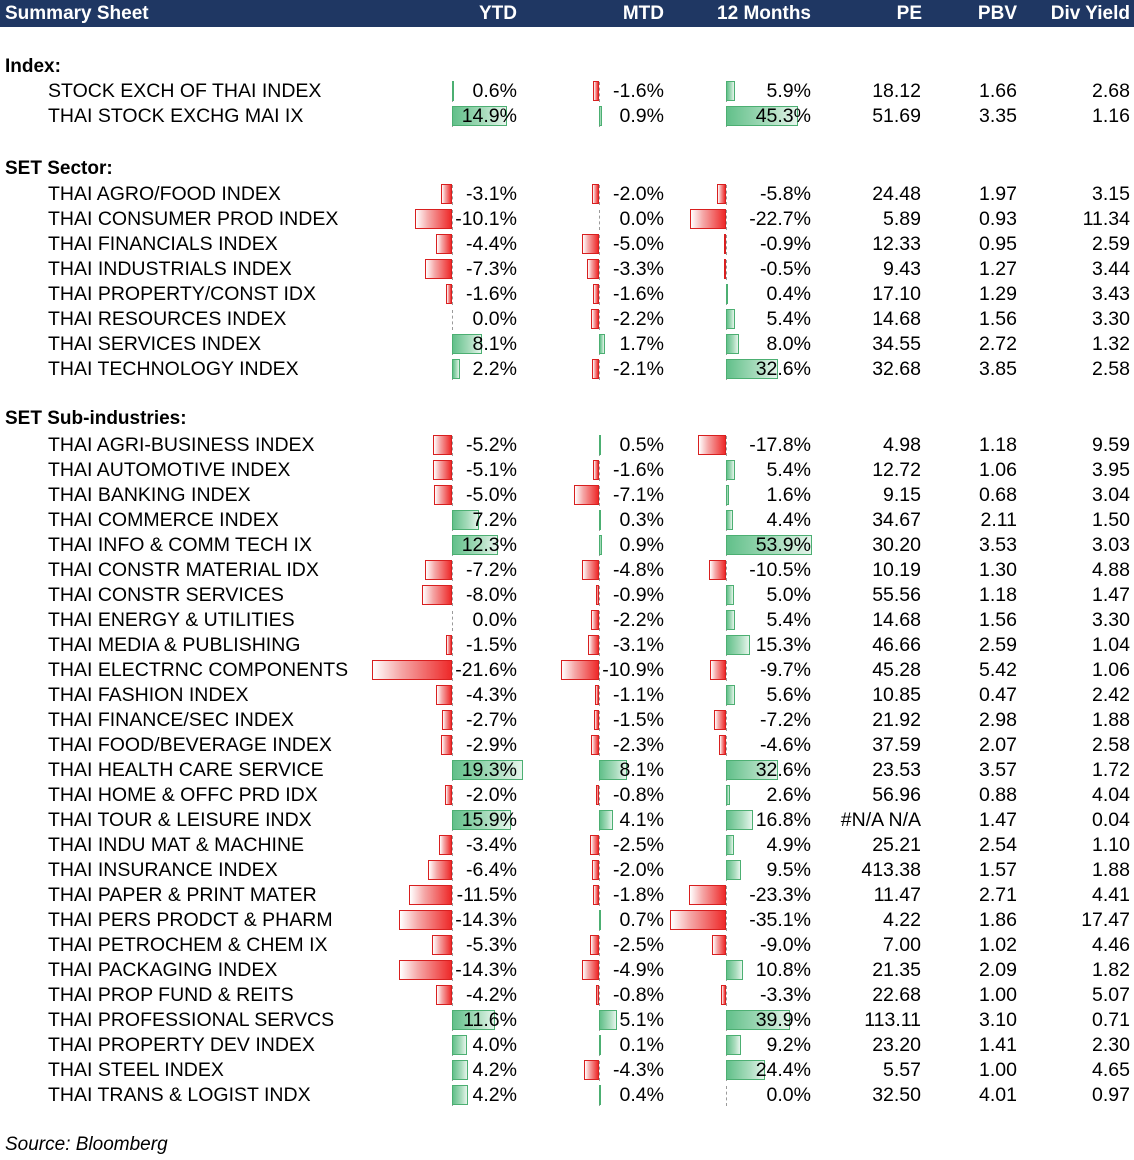 The image size is (1134, 1160). I want to click on mtd-value: -2.1%, so click(638, 369).